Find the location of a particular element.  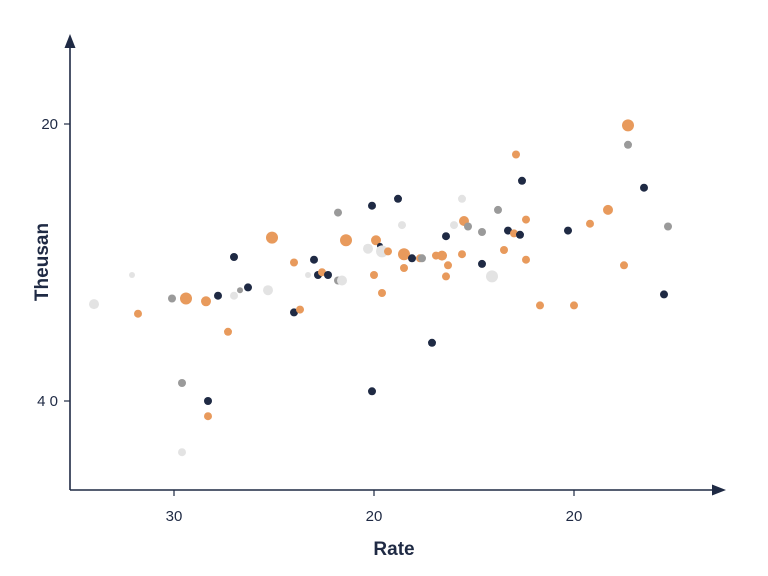

x-axis-title: Rate is located at coordinates (393, 549).